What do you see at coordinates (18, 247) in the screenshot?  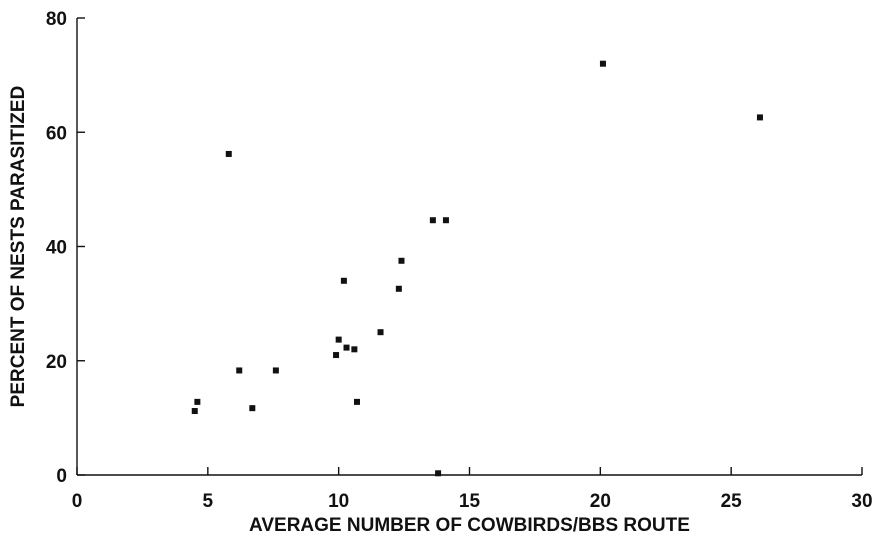 I see `y-axis-title: PERCENT OF NESTS PARASITIZED` at bounding box center [18, 247].